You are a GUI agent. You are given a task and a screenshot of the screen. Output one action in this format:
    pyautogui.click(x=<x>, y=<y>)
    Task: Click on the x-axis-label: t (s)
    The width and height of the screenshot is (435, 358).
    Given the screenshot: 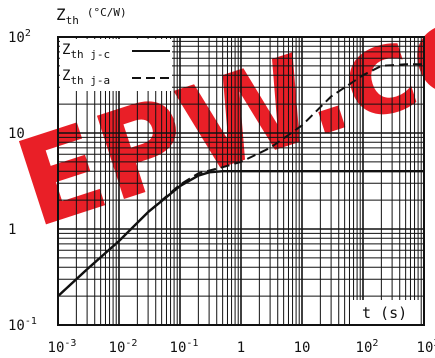 What is the action you would take?
    pyautogui.click(x=384, y=313)
    